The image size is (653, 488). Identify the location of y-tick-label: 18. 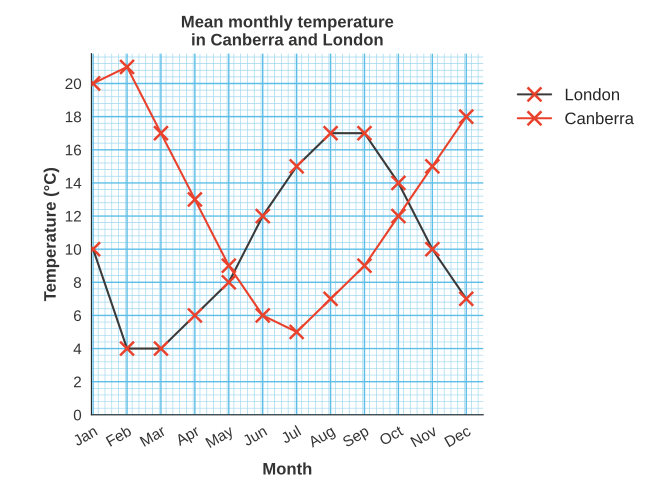
(74, 116).